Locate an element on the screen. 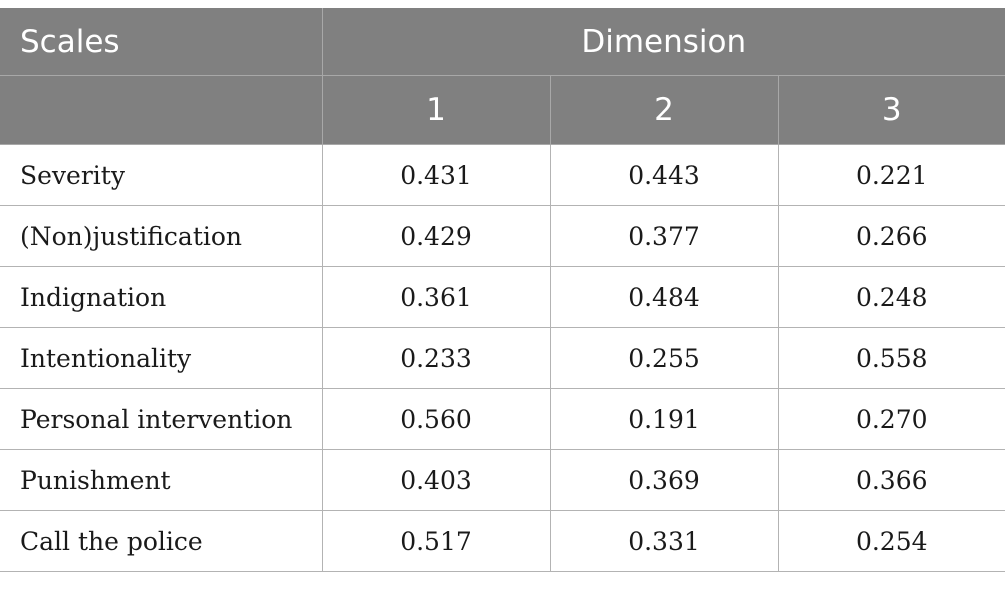 Image resolution: width=1005 pixels, height=593 pixels. row-label: Severity is located at coordinates (161, 175).